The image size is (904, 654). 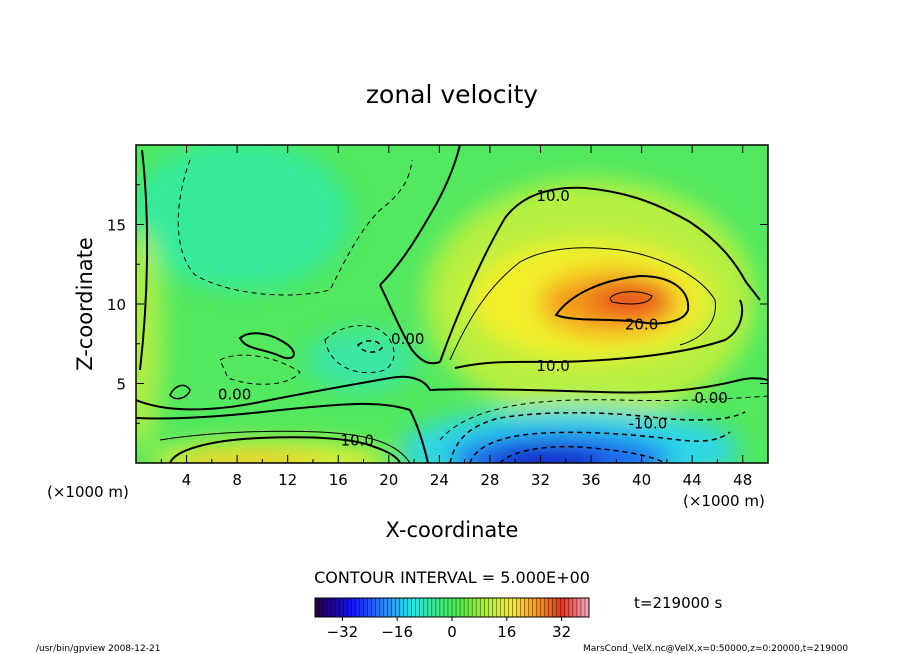 I want to click on contour-15-upper, so click(x=582, y=304).